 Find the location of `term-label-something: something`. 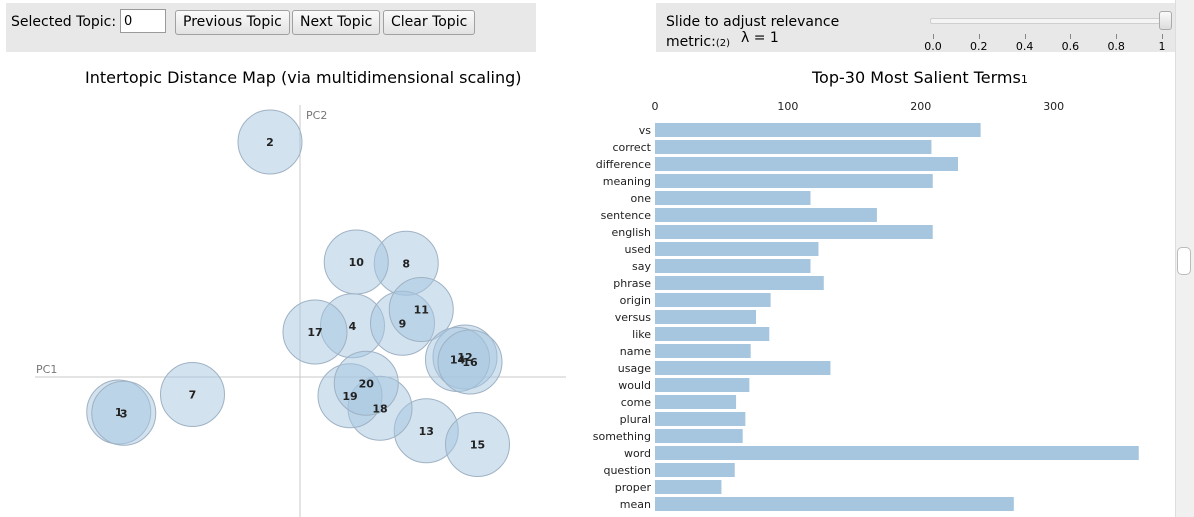

term-label-something: something is located at coordinates (622, 436).